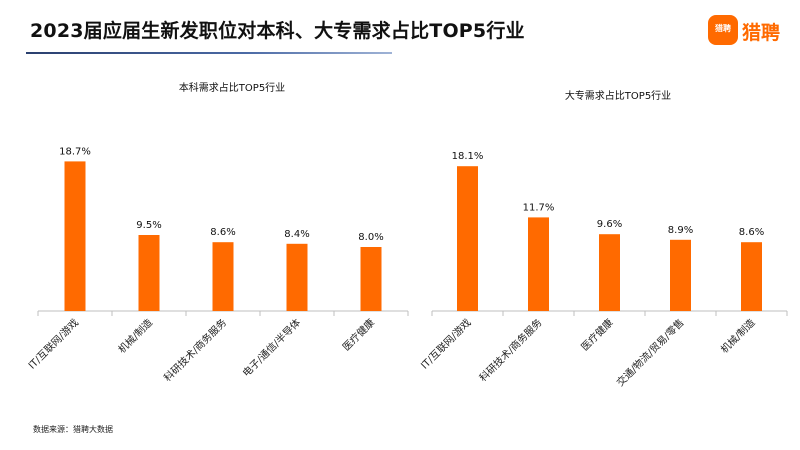 This screenshot has width=800, height=450. Describe the element at coordinates (650, 352) in the screenshot. I see `category-label: 交通/物流/贸易/零售` at that location.